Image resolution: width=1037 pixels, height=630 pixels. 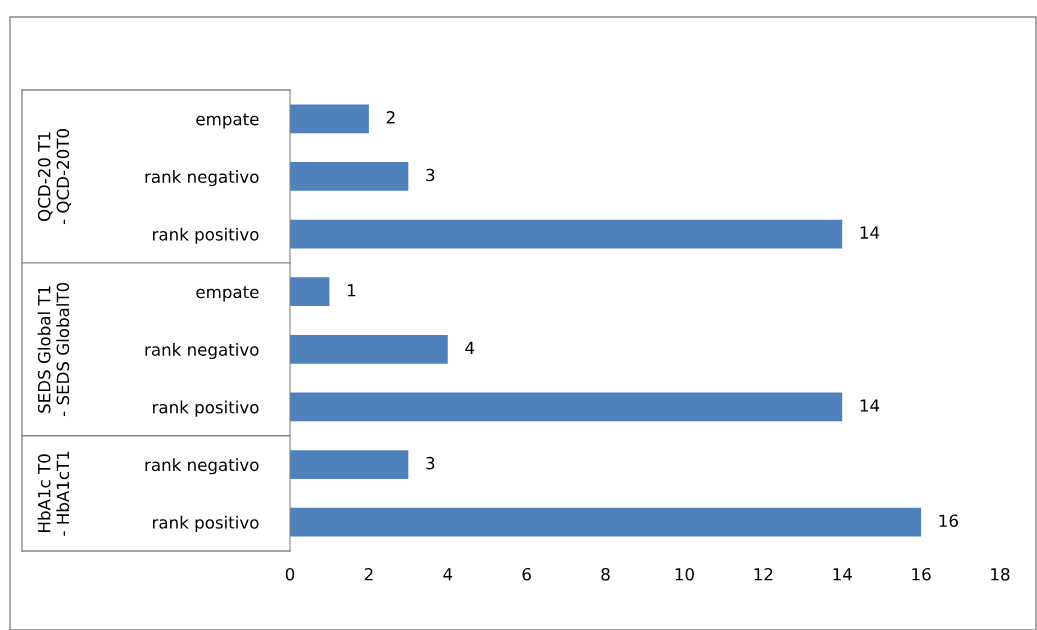 I want to click on x-tick-label: 2, so click(x=368, y=574).